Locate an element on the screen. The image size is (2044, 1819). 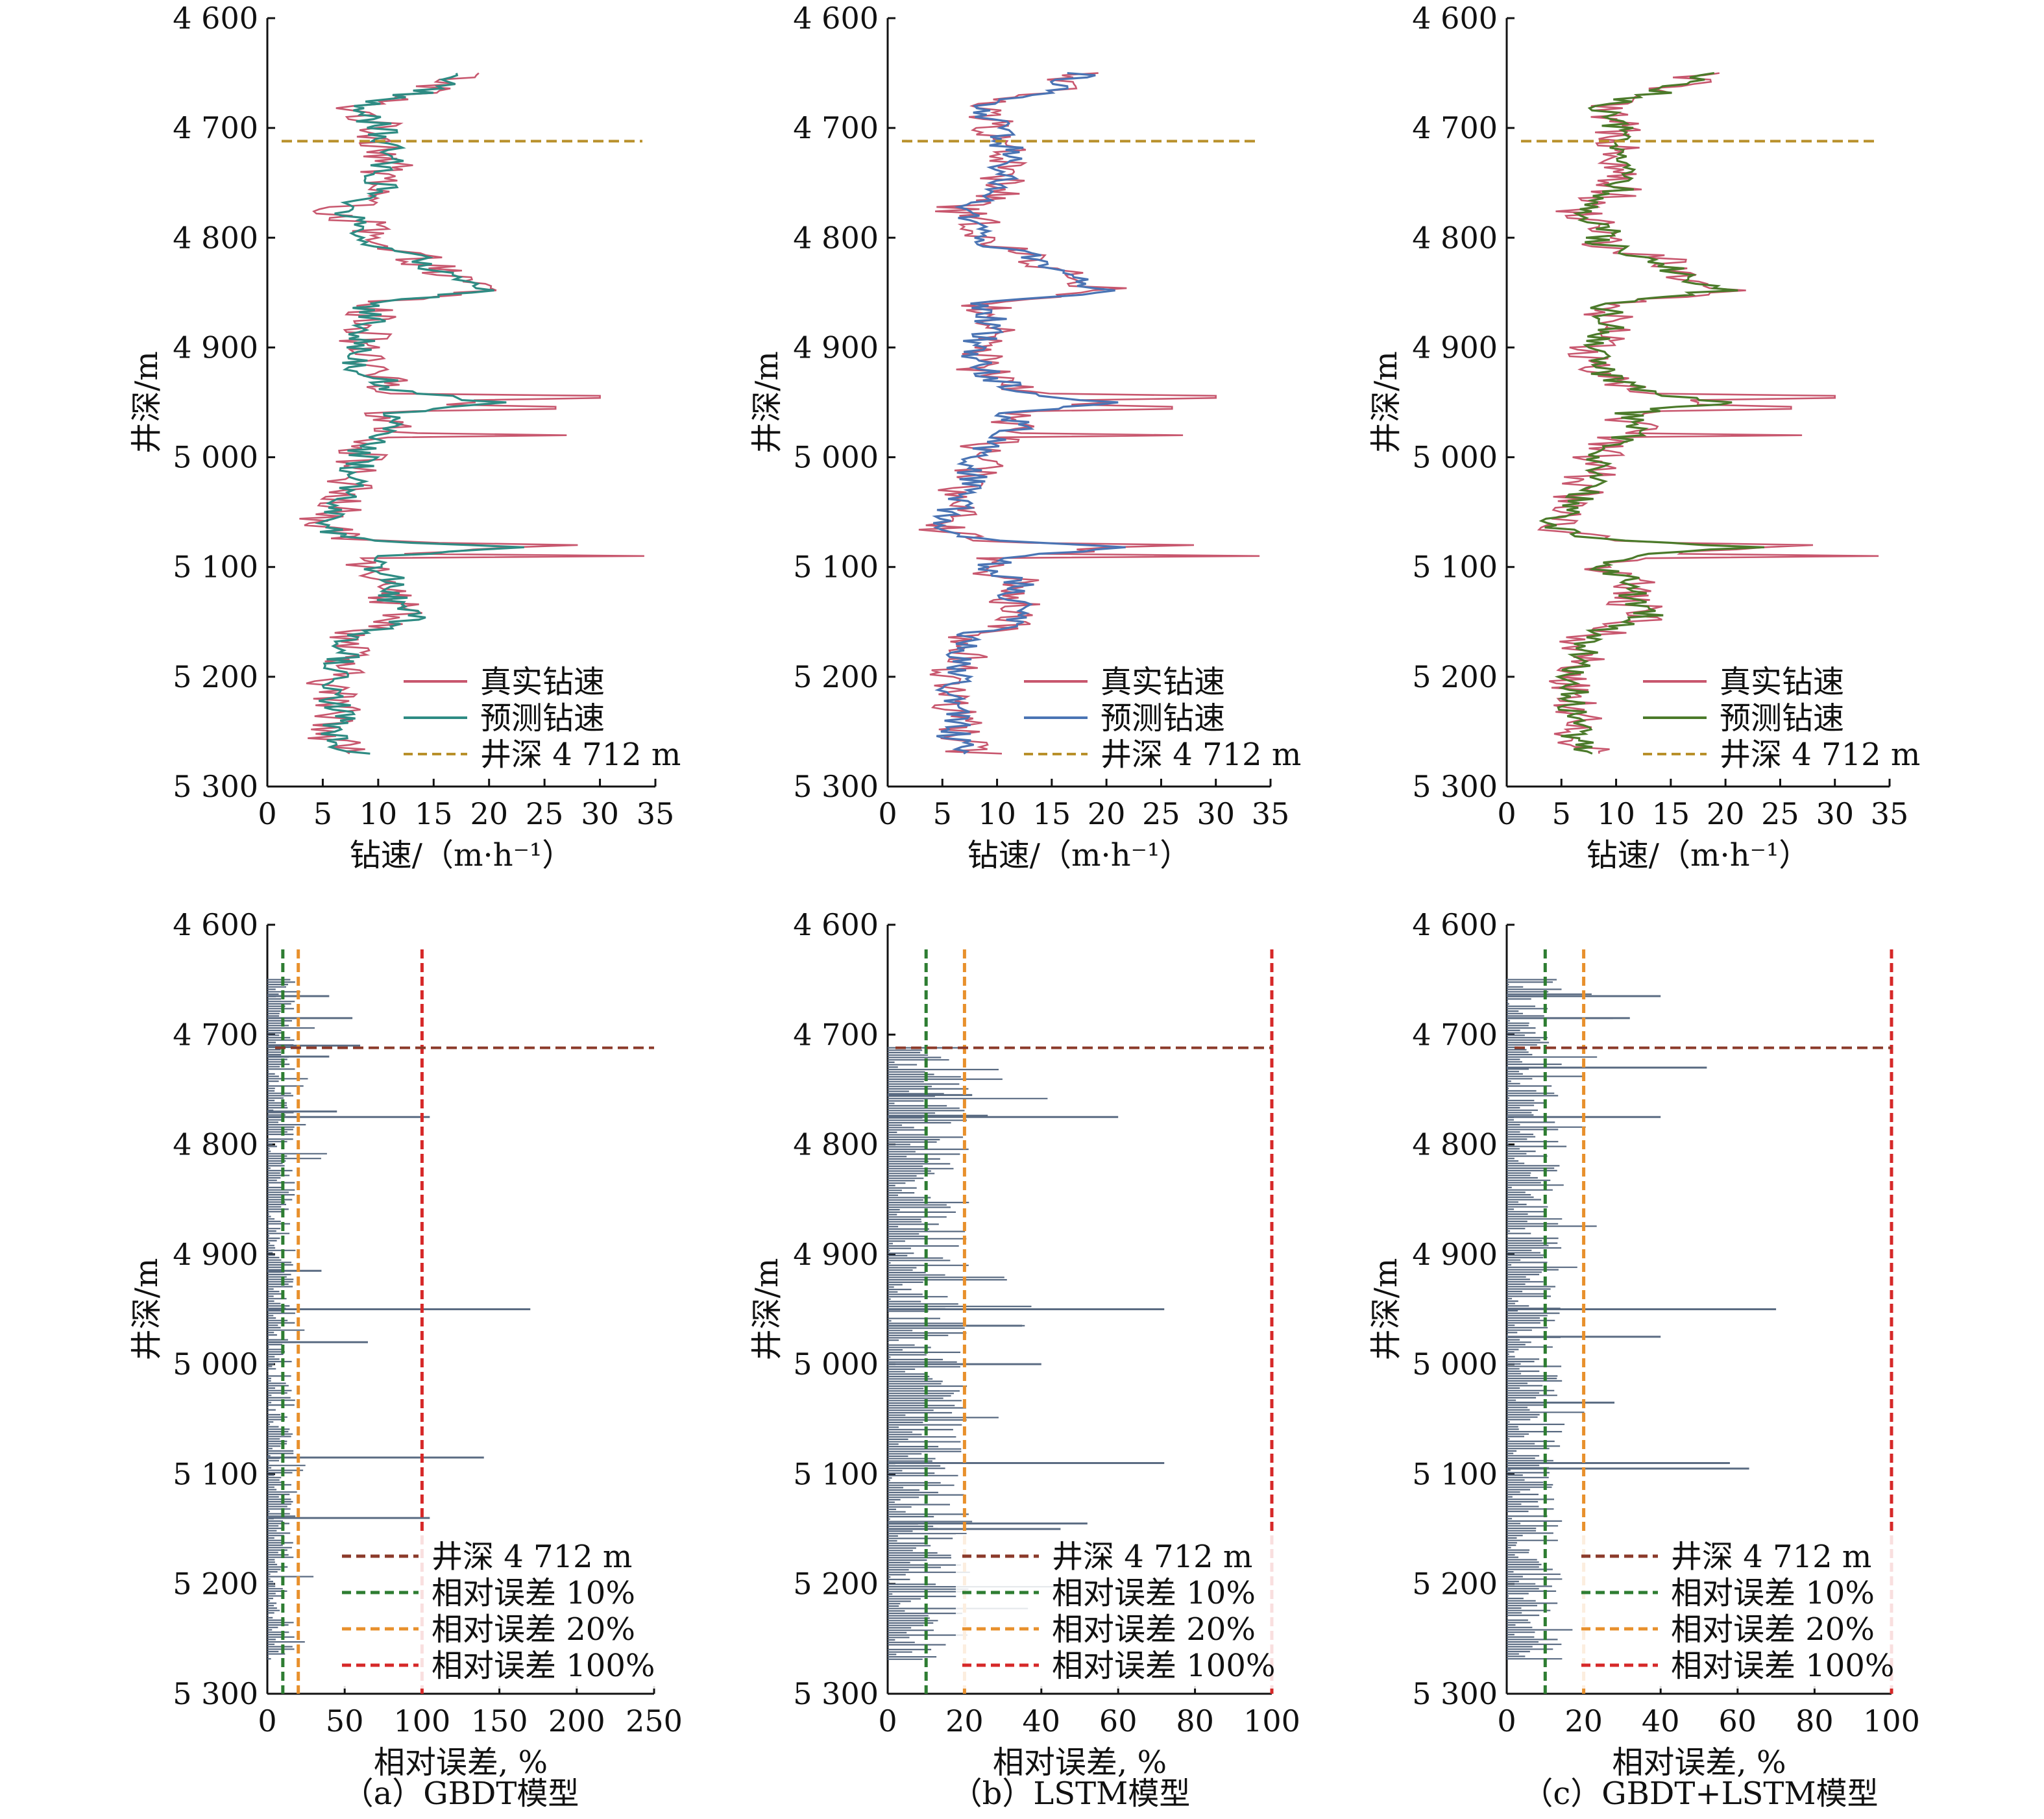
x-tick-label: 80 is located at coordinates (1195, 1721).